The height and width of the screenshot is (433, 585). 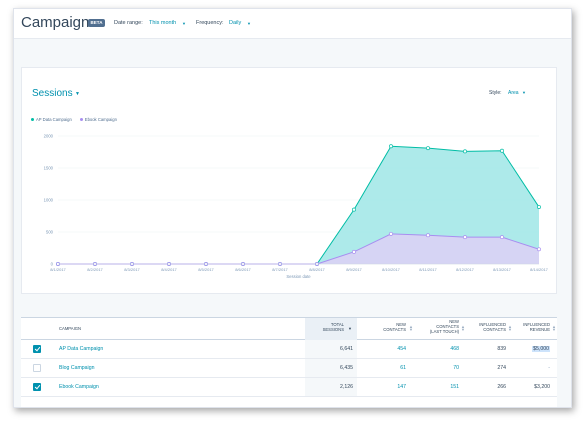 What do you see at coordinates (456, 368) in the screenshot?
I see `cell-last-touch: 70` at bounding box center [456, 368].